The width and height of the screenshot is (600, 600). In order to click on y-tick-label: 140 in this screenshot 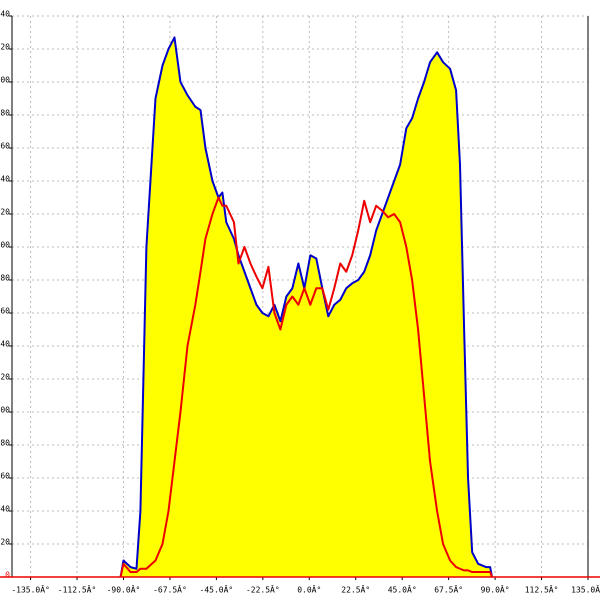, I will do `click(5, 344)`.